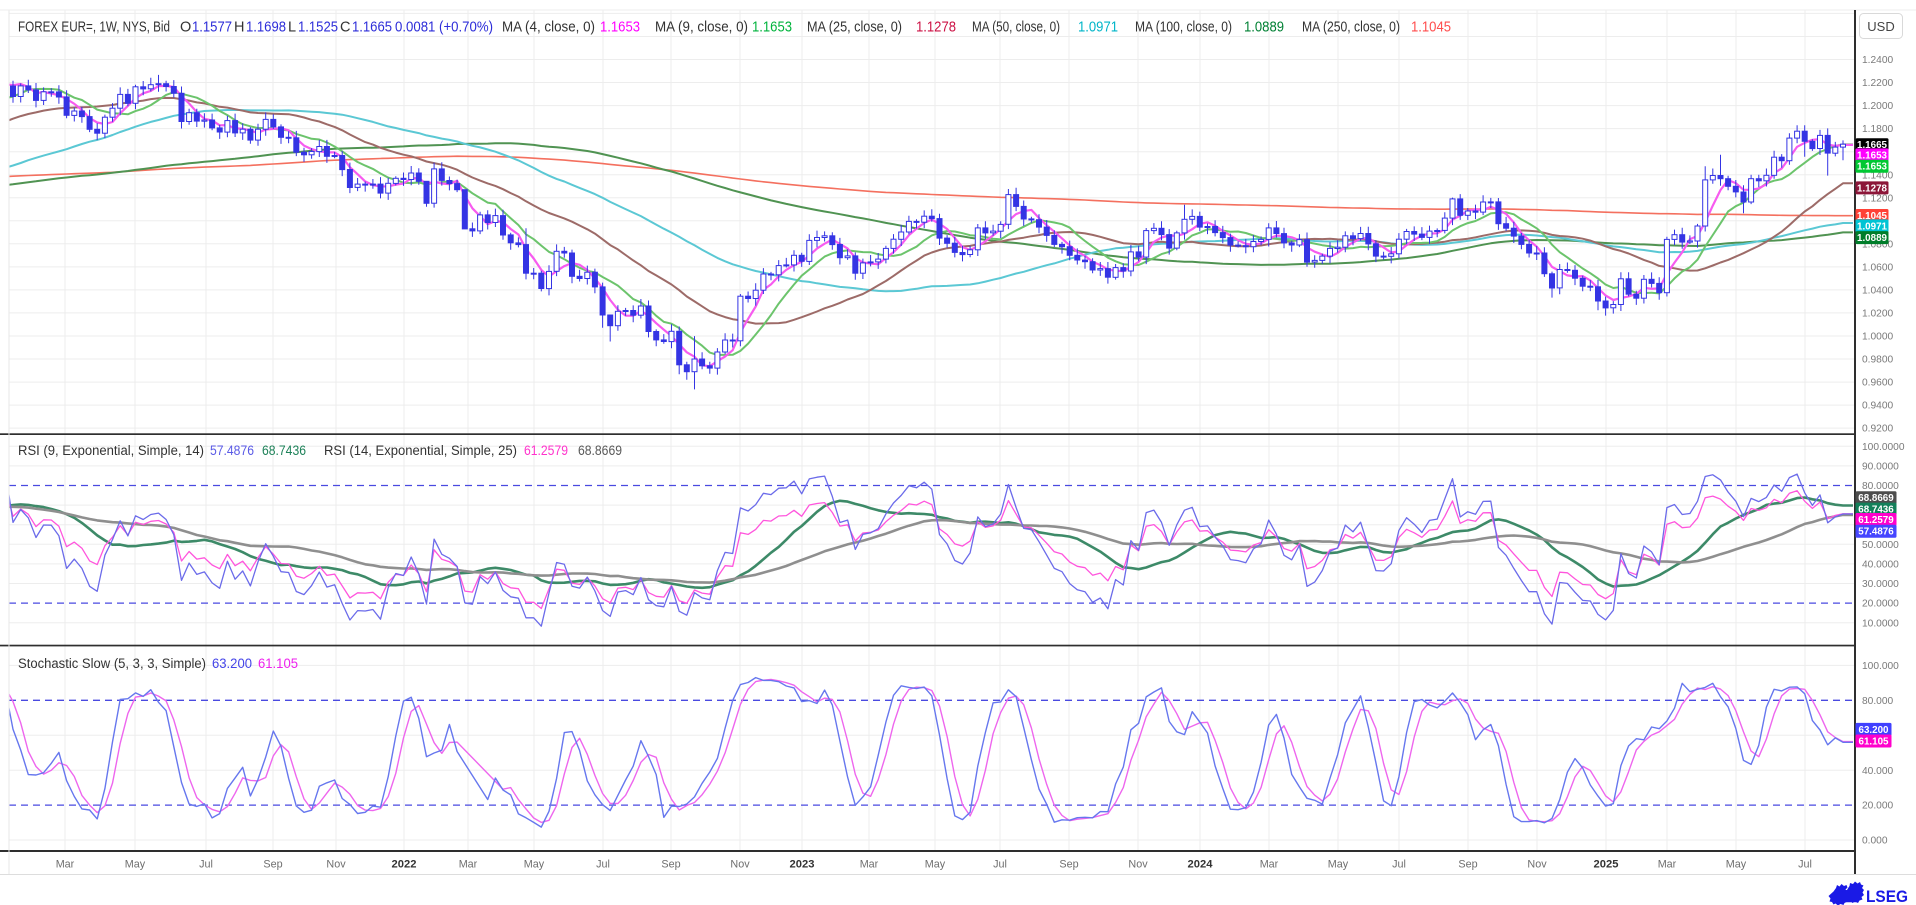 The image size is (1916, 905). Describe the element at coordinates (404, 865) in the screenshot. I see `svg-text: 2022` at that location.